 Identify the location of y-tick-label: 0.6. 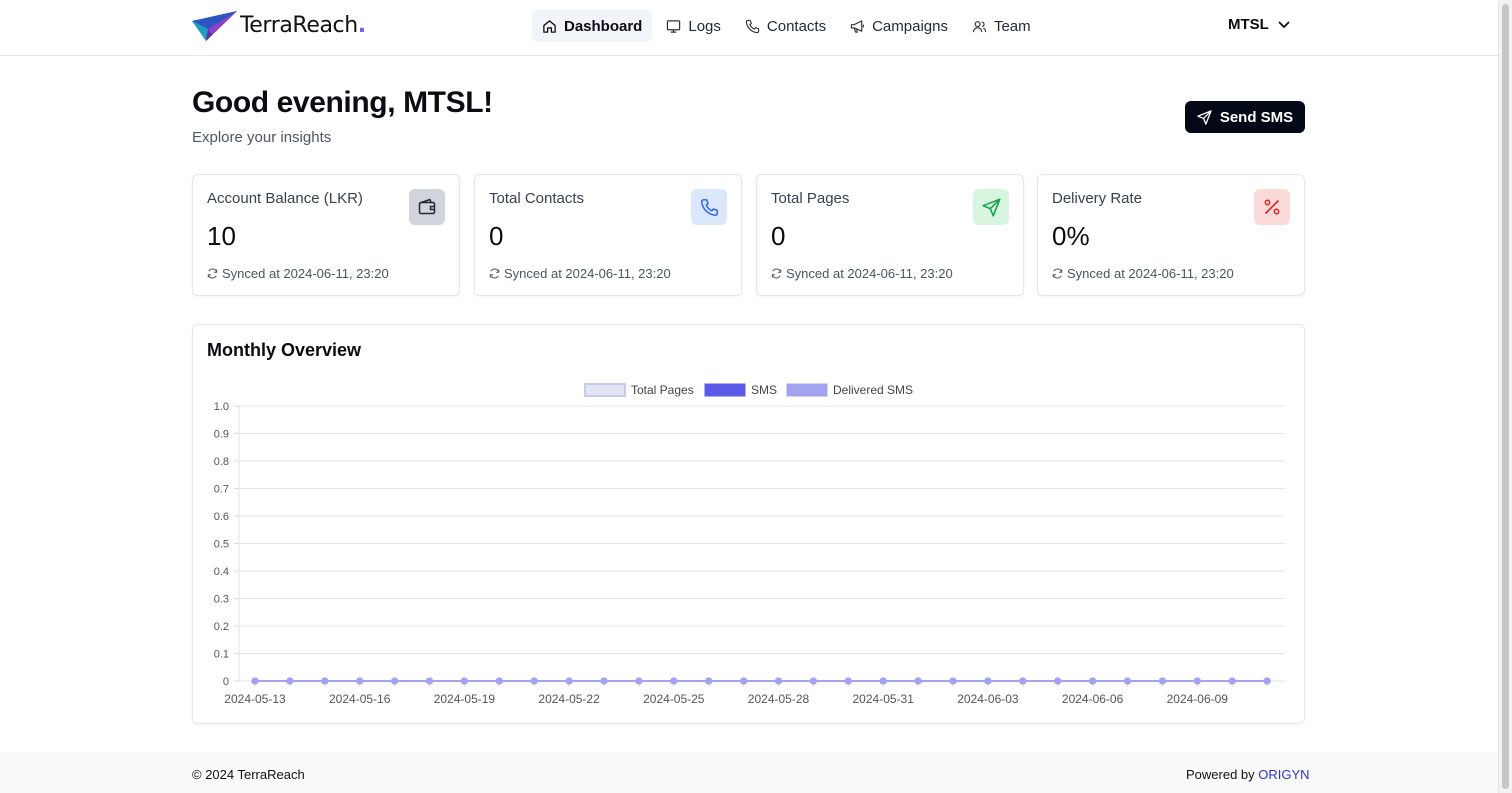
(221, 517).